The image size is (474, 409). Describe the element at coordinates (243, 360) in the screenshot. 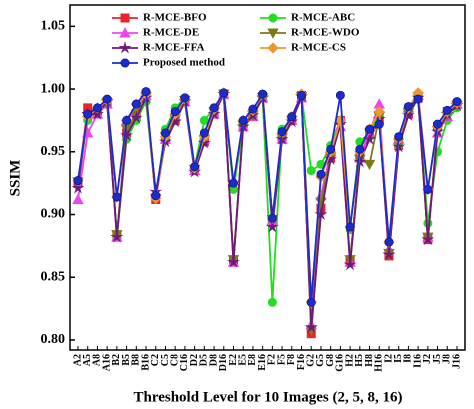

I see `x-tick-label: E5` at that location.